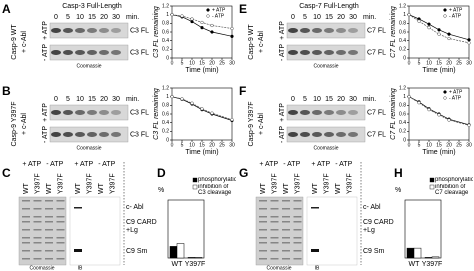  Describe the element at coordinates (132, 230) in the screenshot. I see `marker-label: +Lg` at that location.